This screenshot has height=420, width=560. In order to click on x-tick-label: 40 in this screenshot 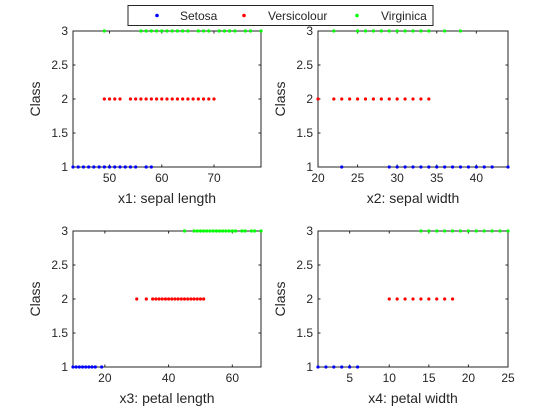, I will do `click(169, 378)`.